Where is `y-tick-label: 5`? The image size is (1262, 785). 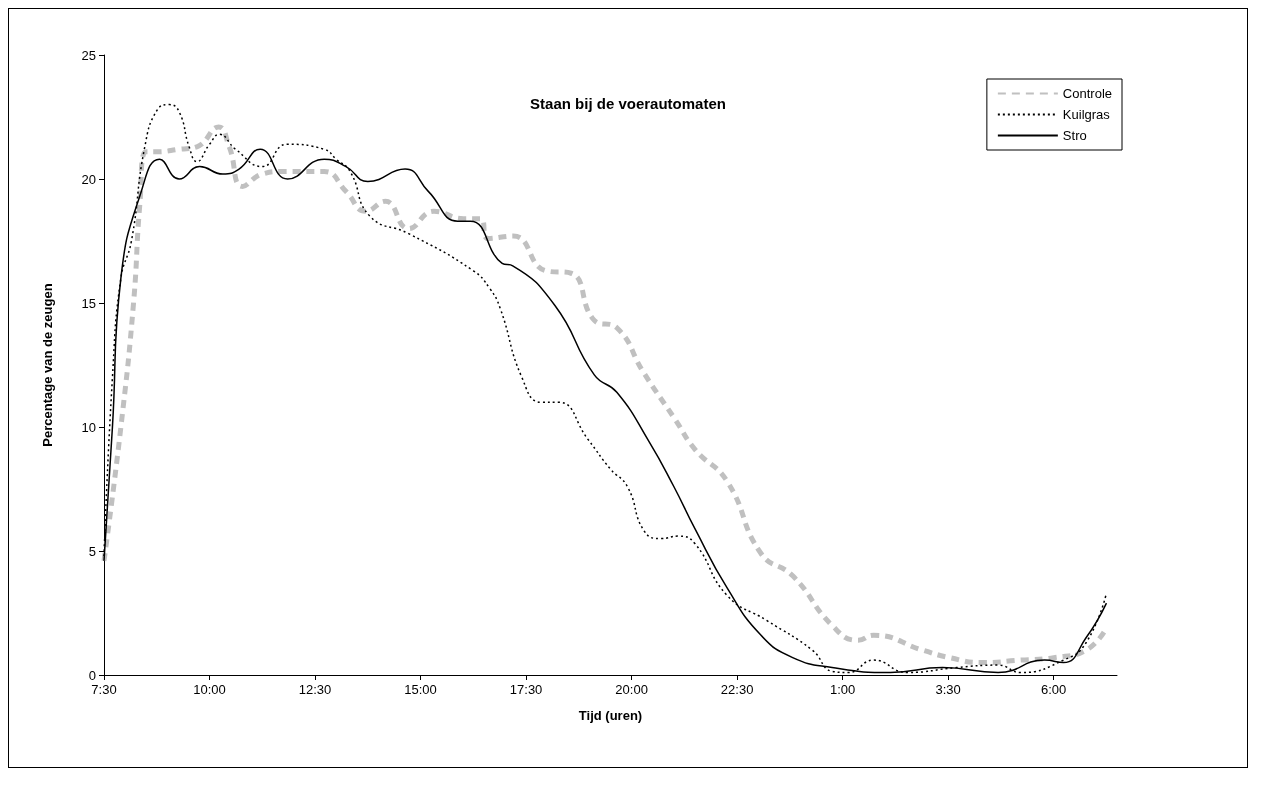 y-tick-label: 5 is located at coordinates (92, 551).